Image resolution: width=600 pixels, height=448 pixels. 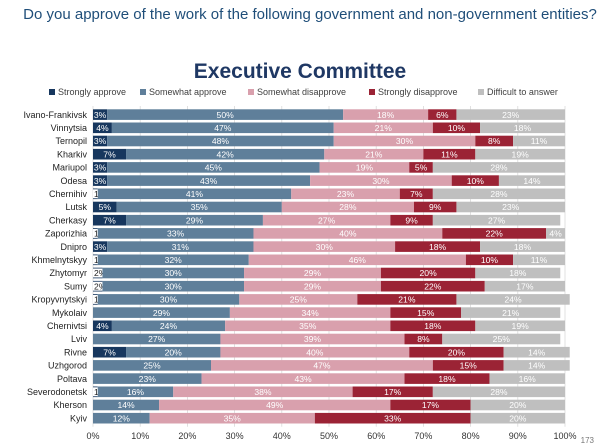 What do you see at coordinates (70, 313) in the screenshot?
I see `category-label: Mykolaiv` at bounding box center [70, 313].